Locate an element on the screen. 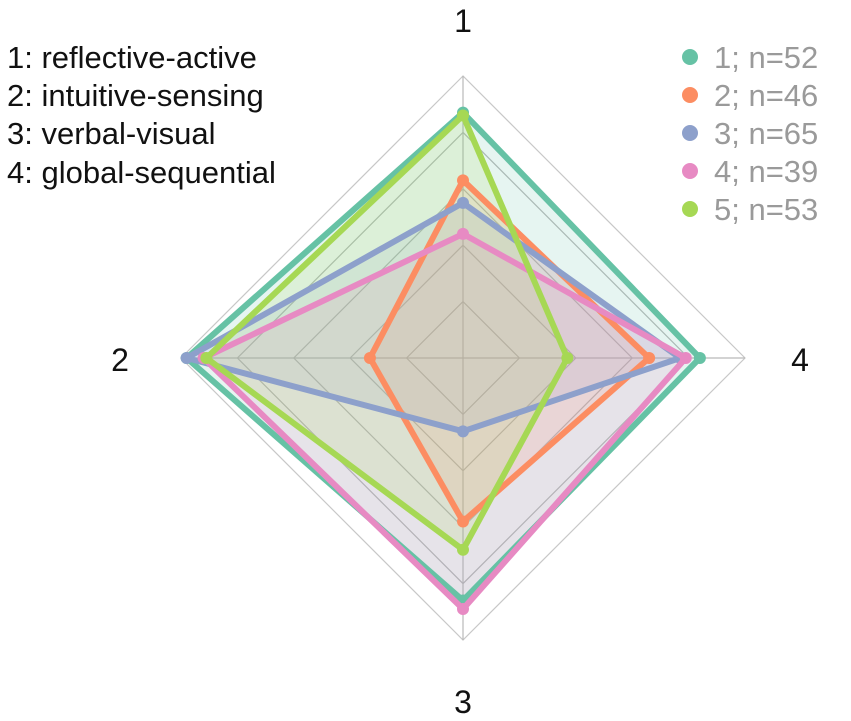  axis-label-bottom: 3 is located at coordinates (463, 702).